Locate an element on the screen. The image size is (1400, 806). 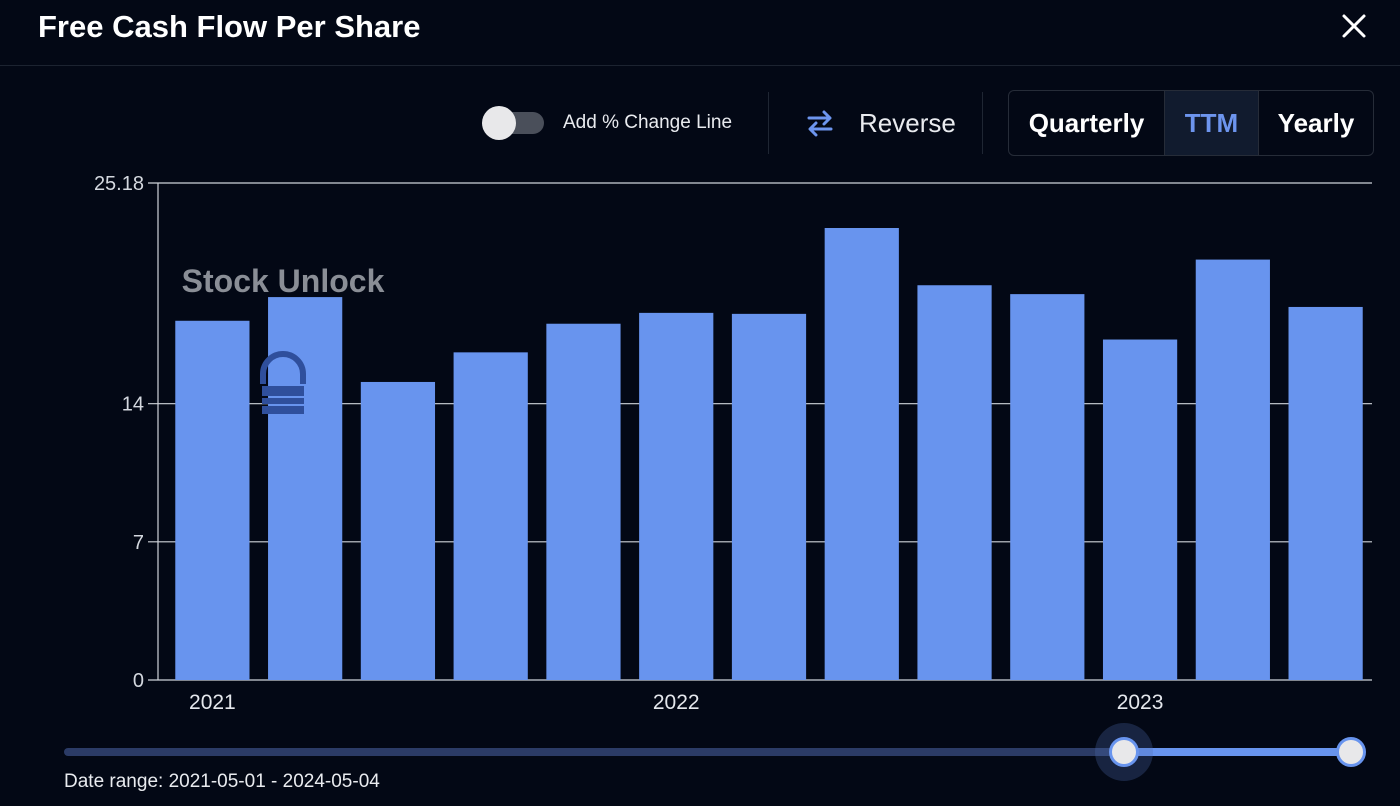
slider-track is located at coordinates (714, 752).